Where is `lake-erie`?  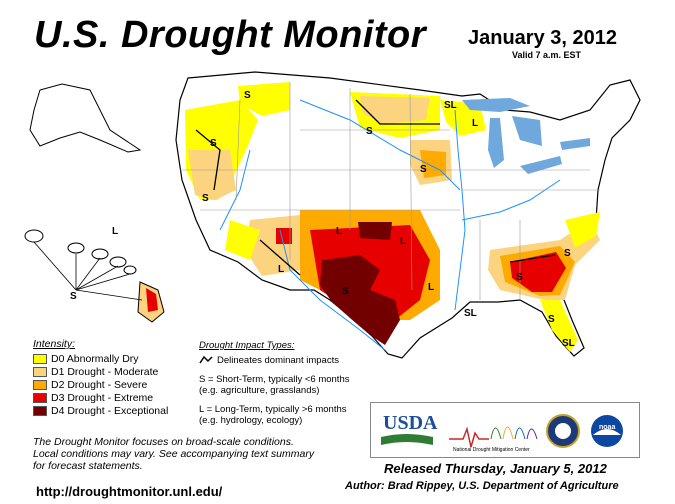 lake-erie is located at coordinates (541, 165).